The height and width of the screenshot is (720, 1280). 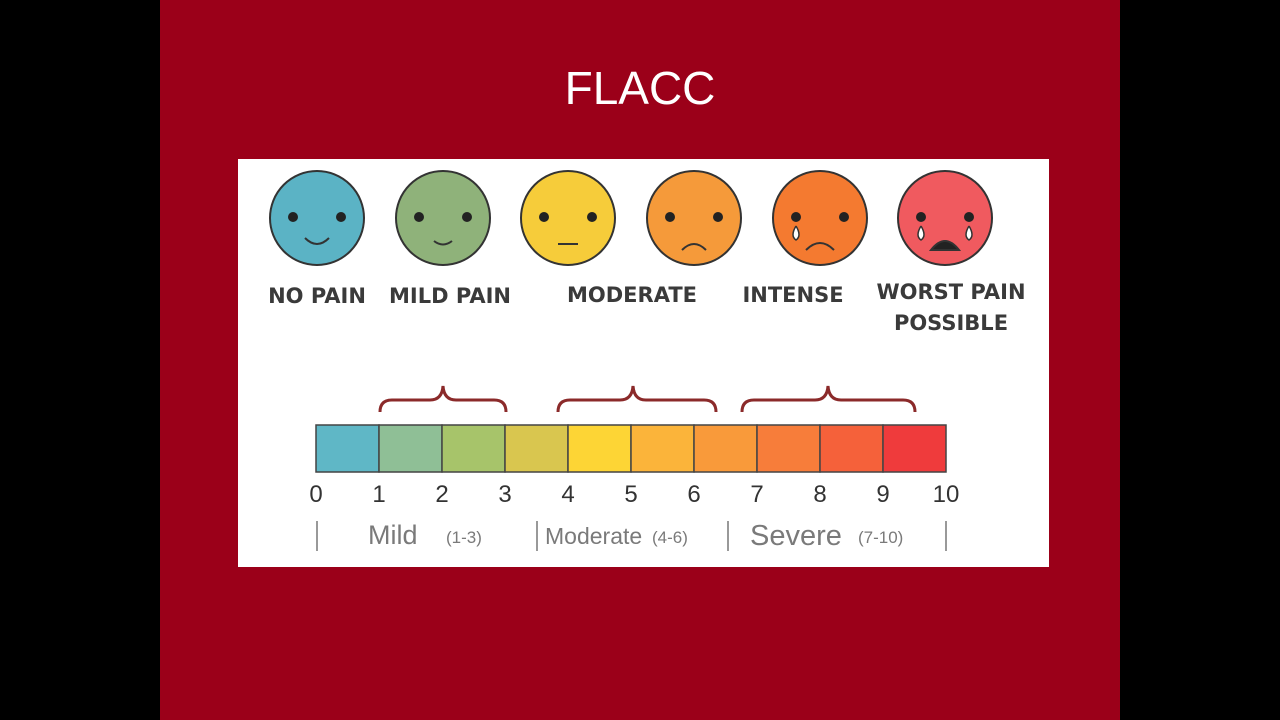 What do you see at coordinates (378, 494) in the screenshot?
I see `scale-number: 1` at bounding box center [378, 494].